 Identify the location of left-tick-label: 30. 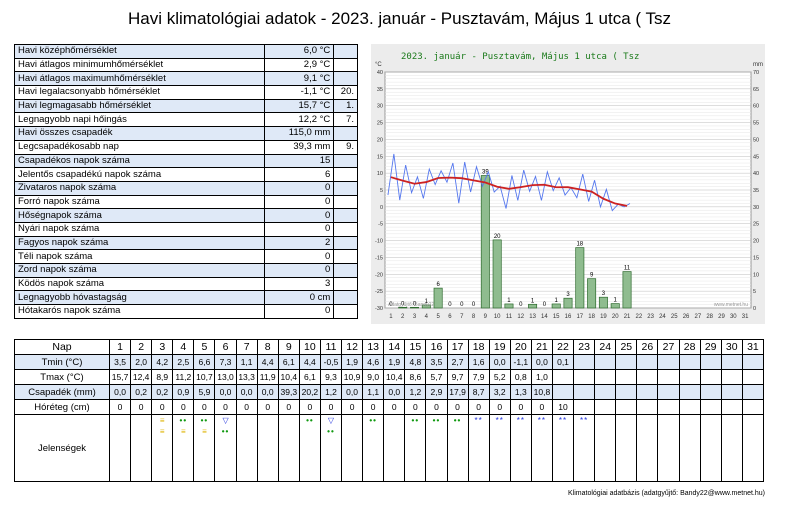
(380, 107).